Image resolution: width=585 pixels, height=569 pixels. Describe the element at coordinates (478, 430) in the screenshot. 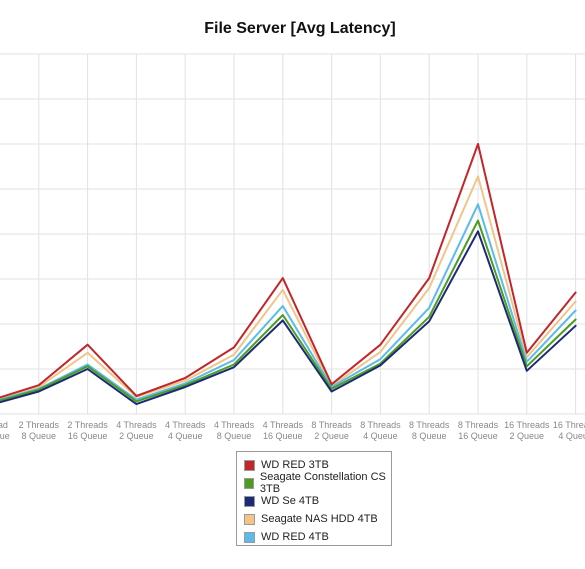

I see `x-tick-label: 8 Threads 16 Queue` at that location.